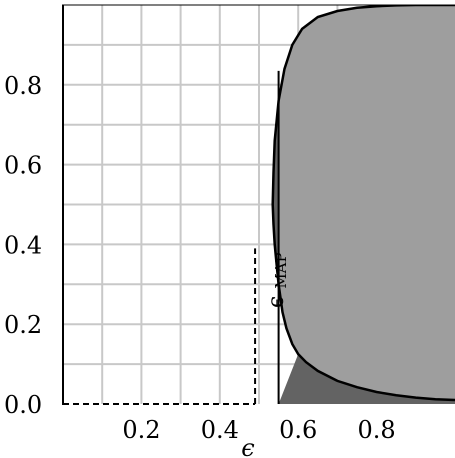  What do you see at coordinates (23, 166) in the screenshot?
I see `y-tick-label: 0.6` at bounding box center [23, 166].